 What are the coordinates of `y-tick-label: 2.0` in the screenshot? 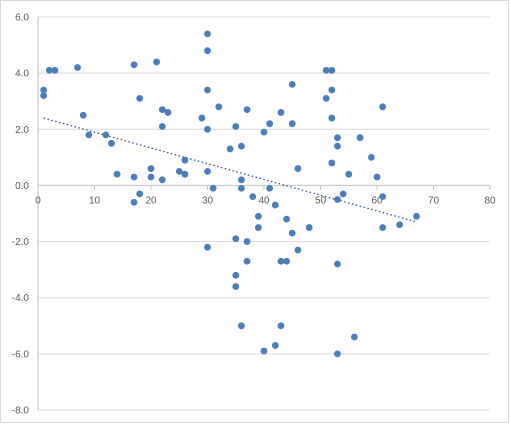 It's located at (22, 130).